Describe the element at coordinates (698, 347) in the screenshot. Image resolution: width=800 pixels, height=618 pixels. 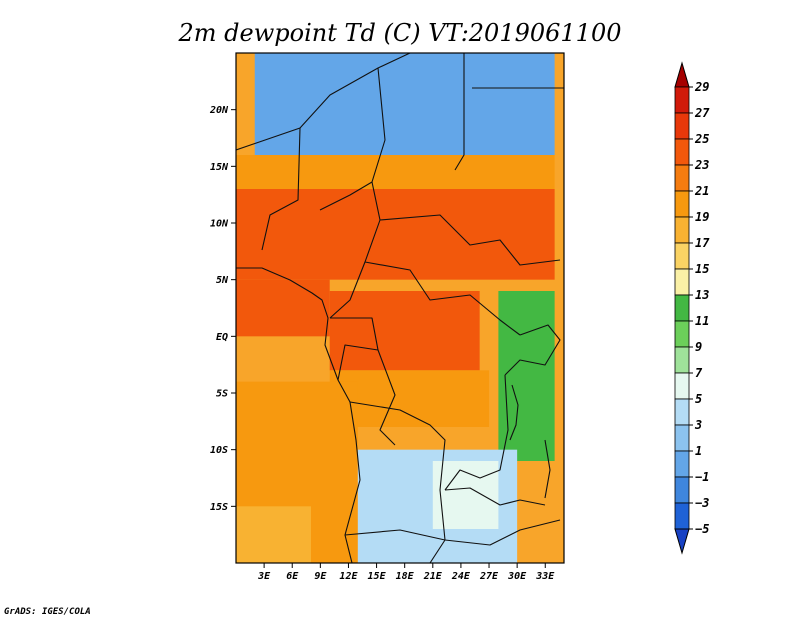
I see `colorbar-label: 9` at that location.